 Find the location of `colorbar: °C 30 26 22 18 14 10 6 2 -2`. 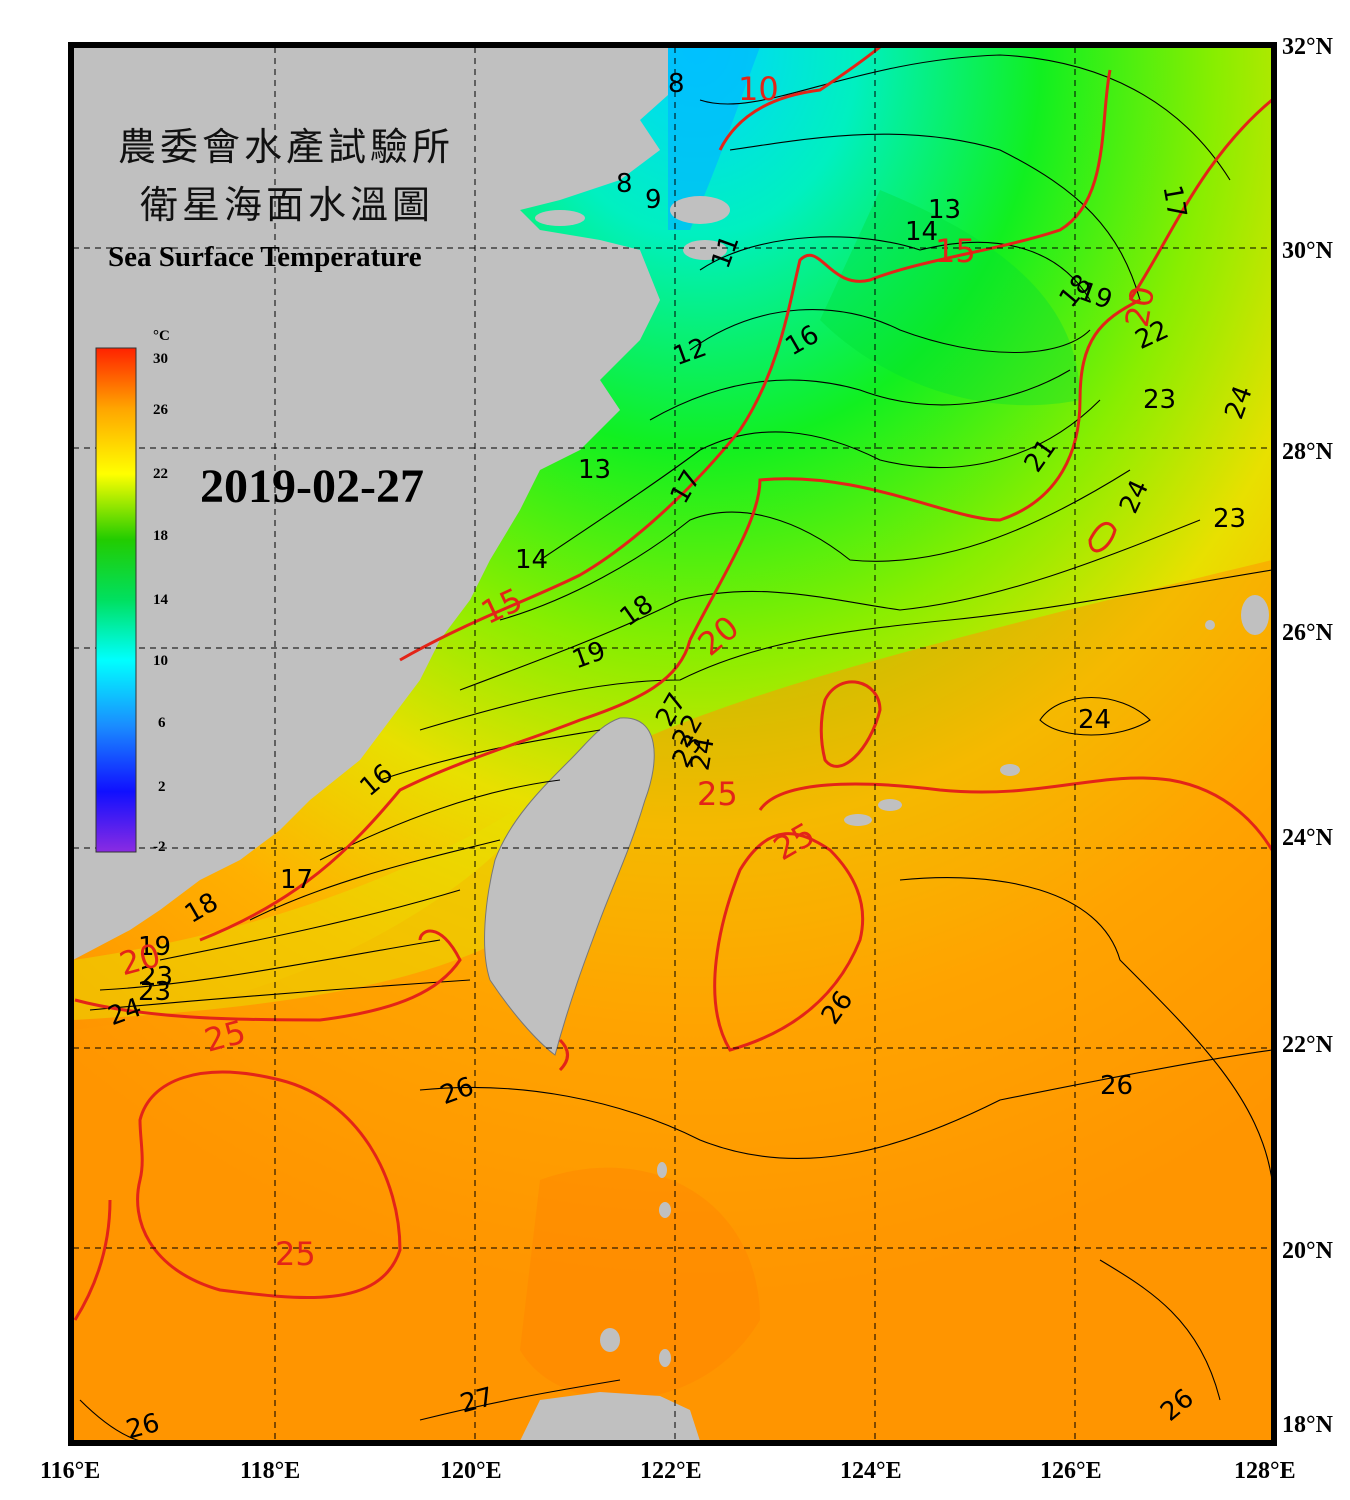

colorbar: °C 30 26 22 18 14 10 6 2 -2 is located at coordinates (132, 591).